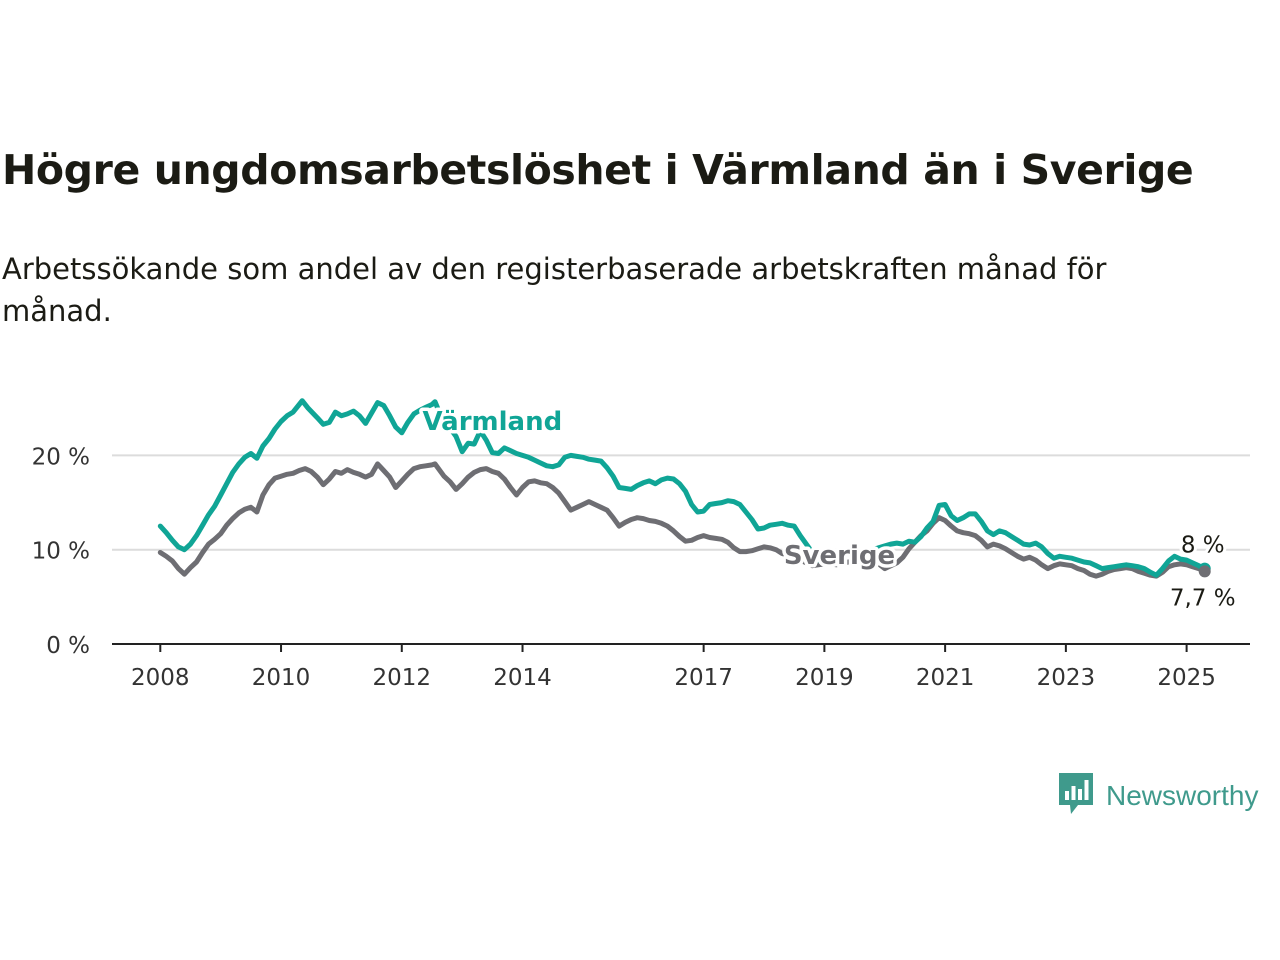  I want to click on x-tick-label: 2008, so click(160, 678).